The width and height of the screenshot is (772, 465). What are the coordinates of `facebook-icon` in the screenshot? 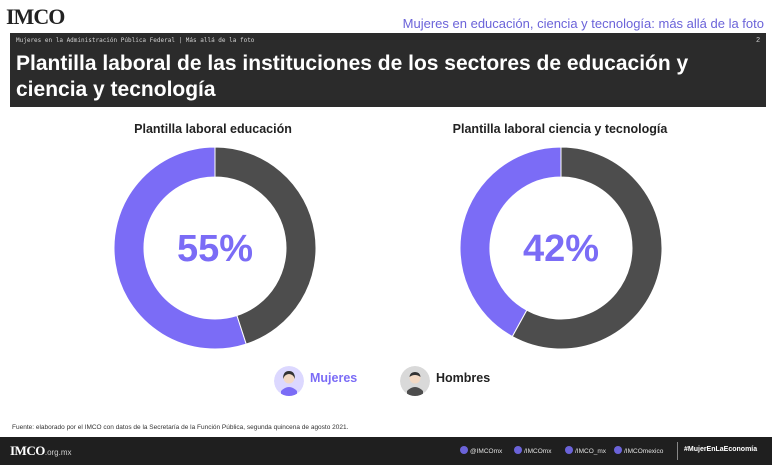 It's located at (518, 450).